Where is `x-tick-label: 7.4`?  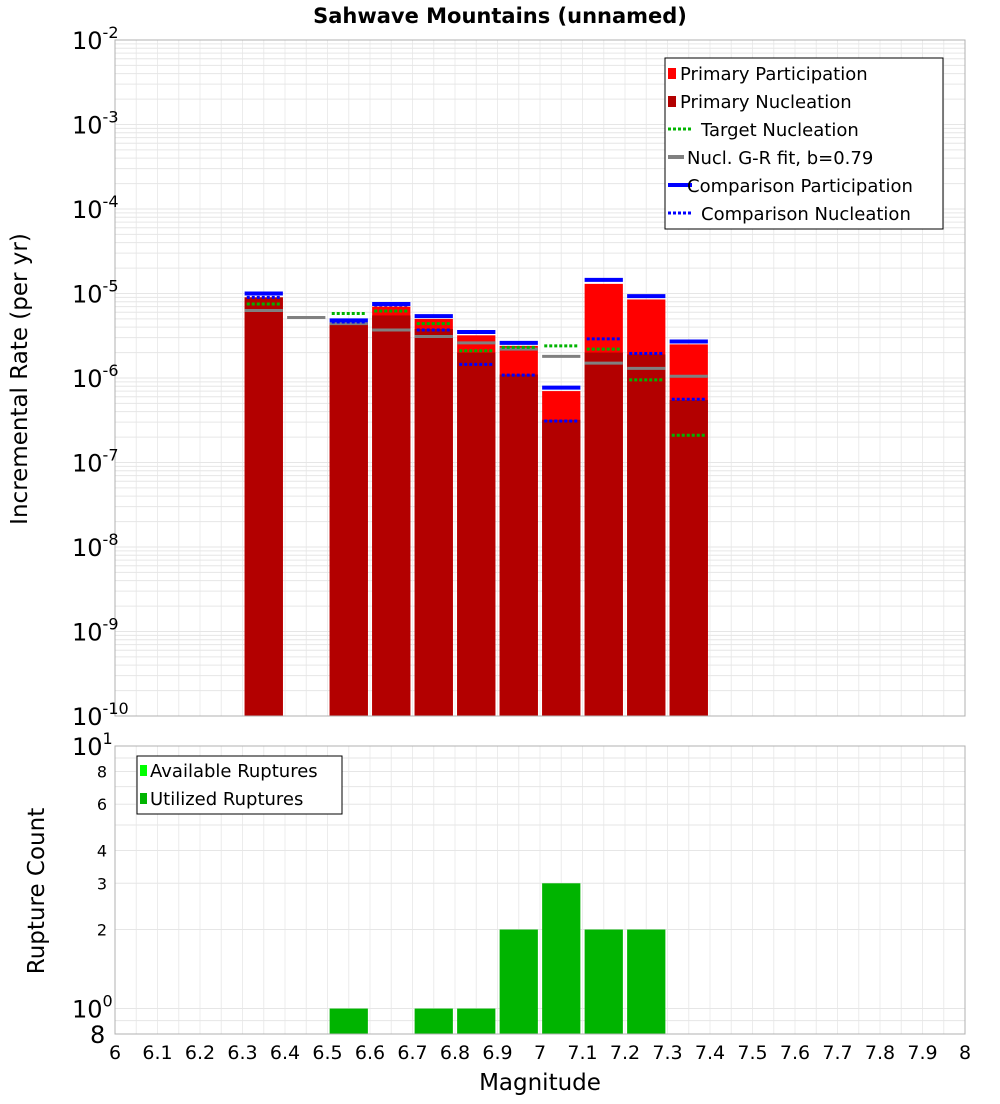 x-tick-label: 7.4 is located at coordinates (710, 1053).